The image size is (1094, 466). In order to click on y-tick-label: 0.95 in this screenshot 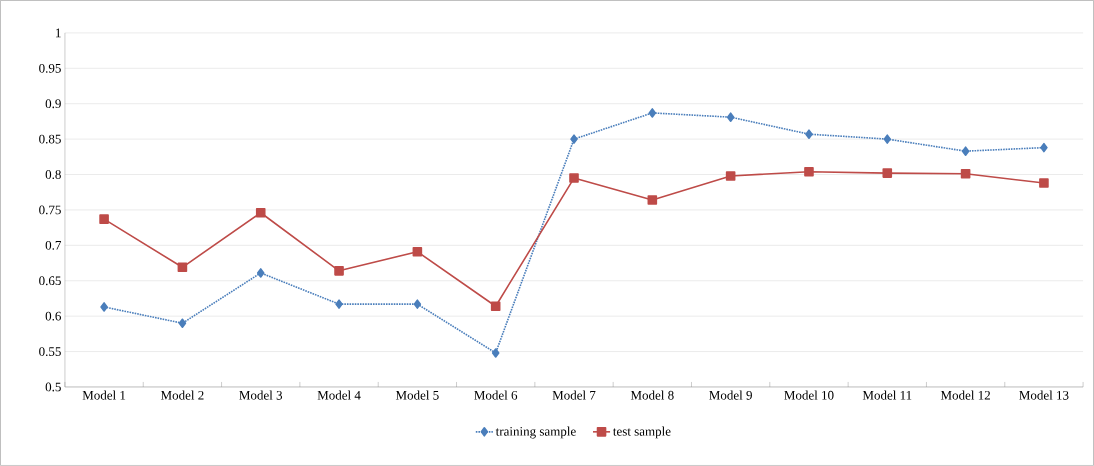, I will do `click(50, 68)`.